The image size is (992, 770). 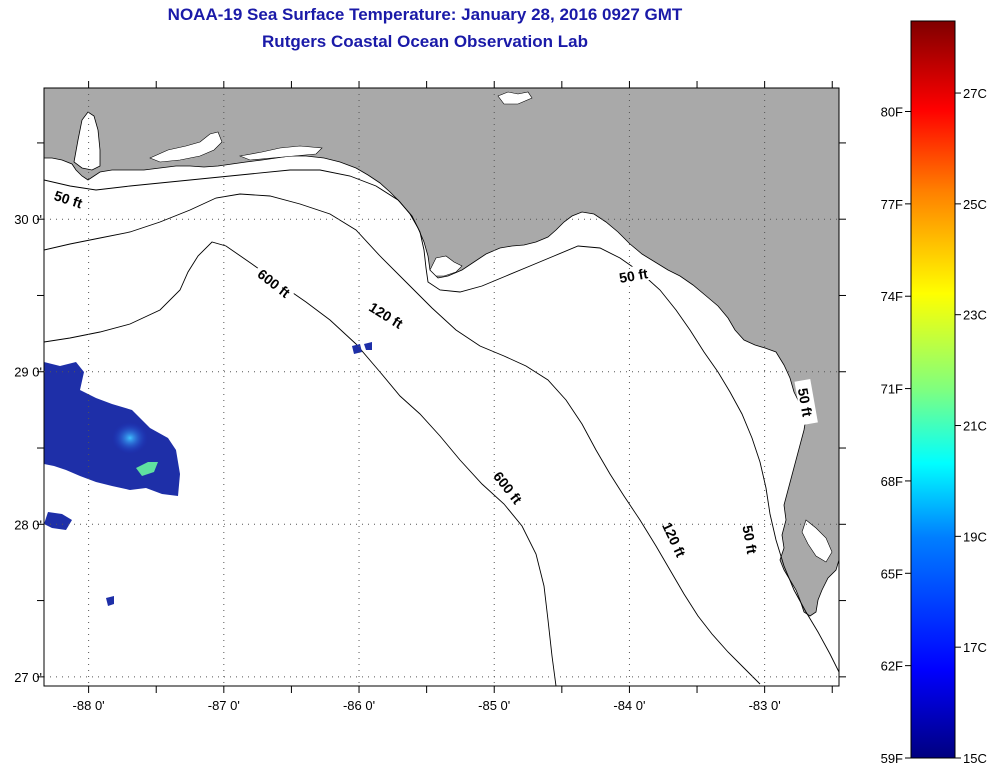 What do you see at coordinates (817, 541) in the screenshot?
I see `tampa-bay` at bounding box center [817, 541].